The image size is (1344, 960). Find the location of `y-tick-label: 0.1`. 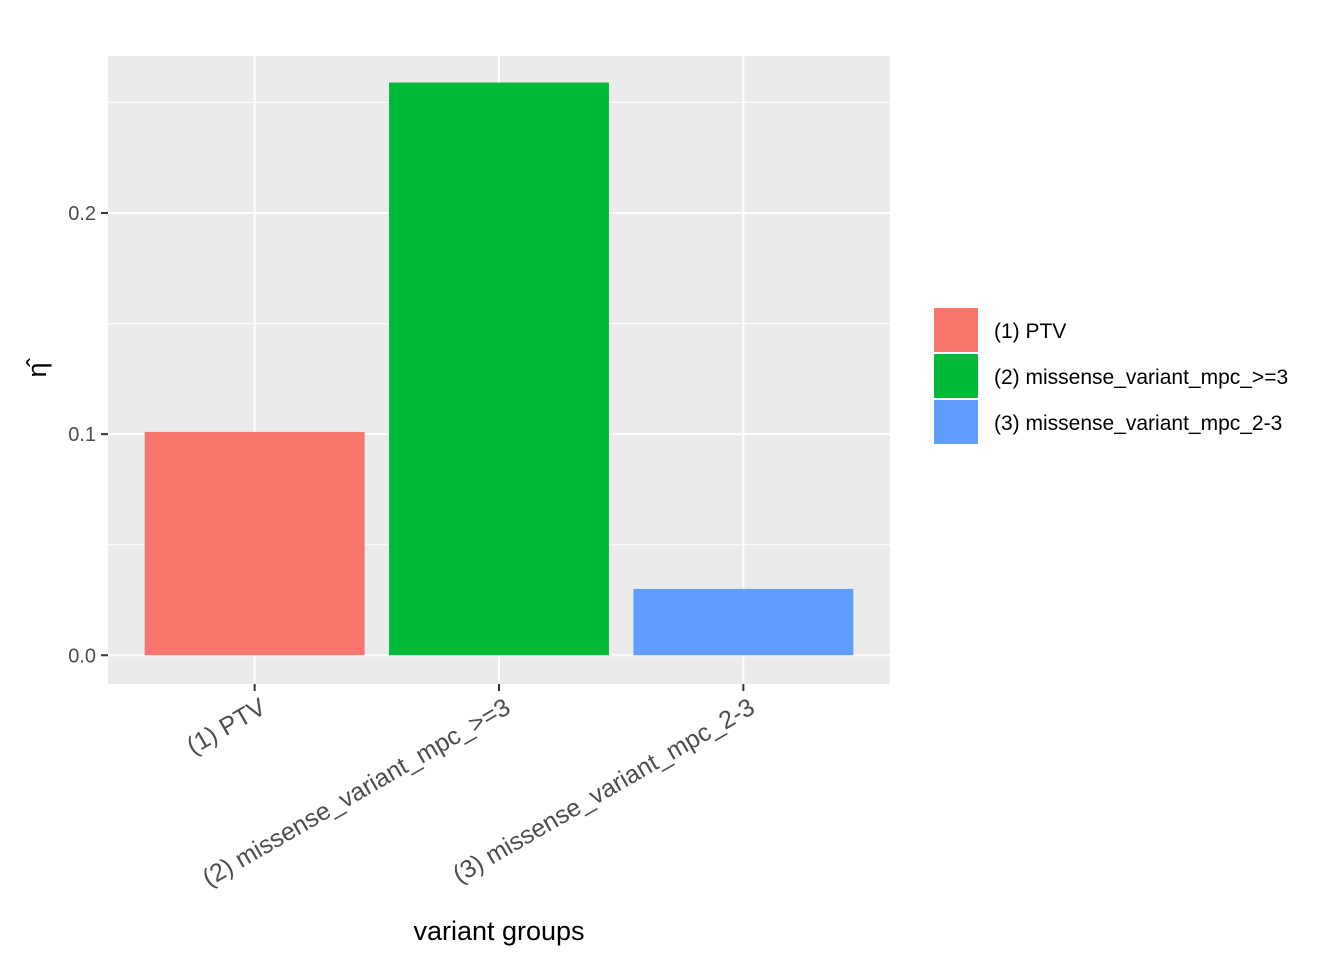

y-tick-label: 0.1 is located at coordinates (82, 435).